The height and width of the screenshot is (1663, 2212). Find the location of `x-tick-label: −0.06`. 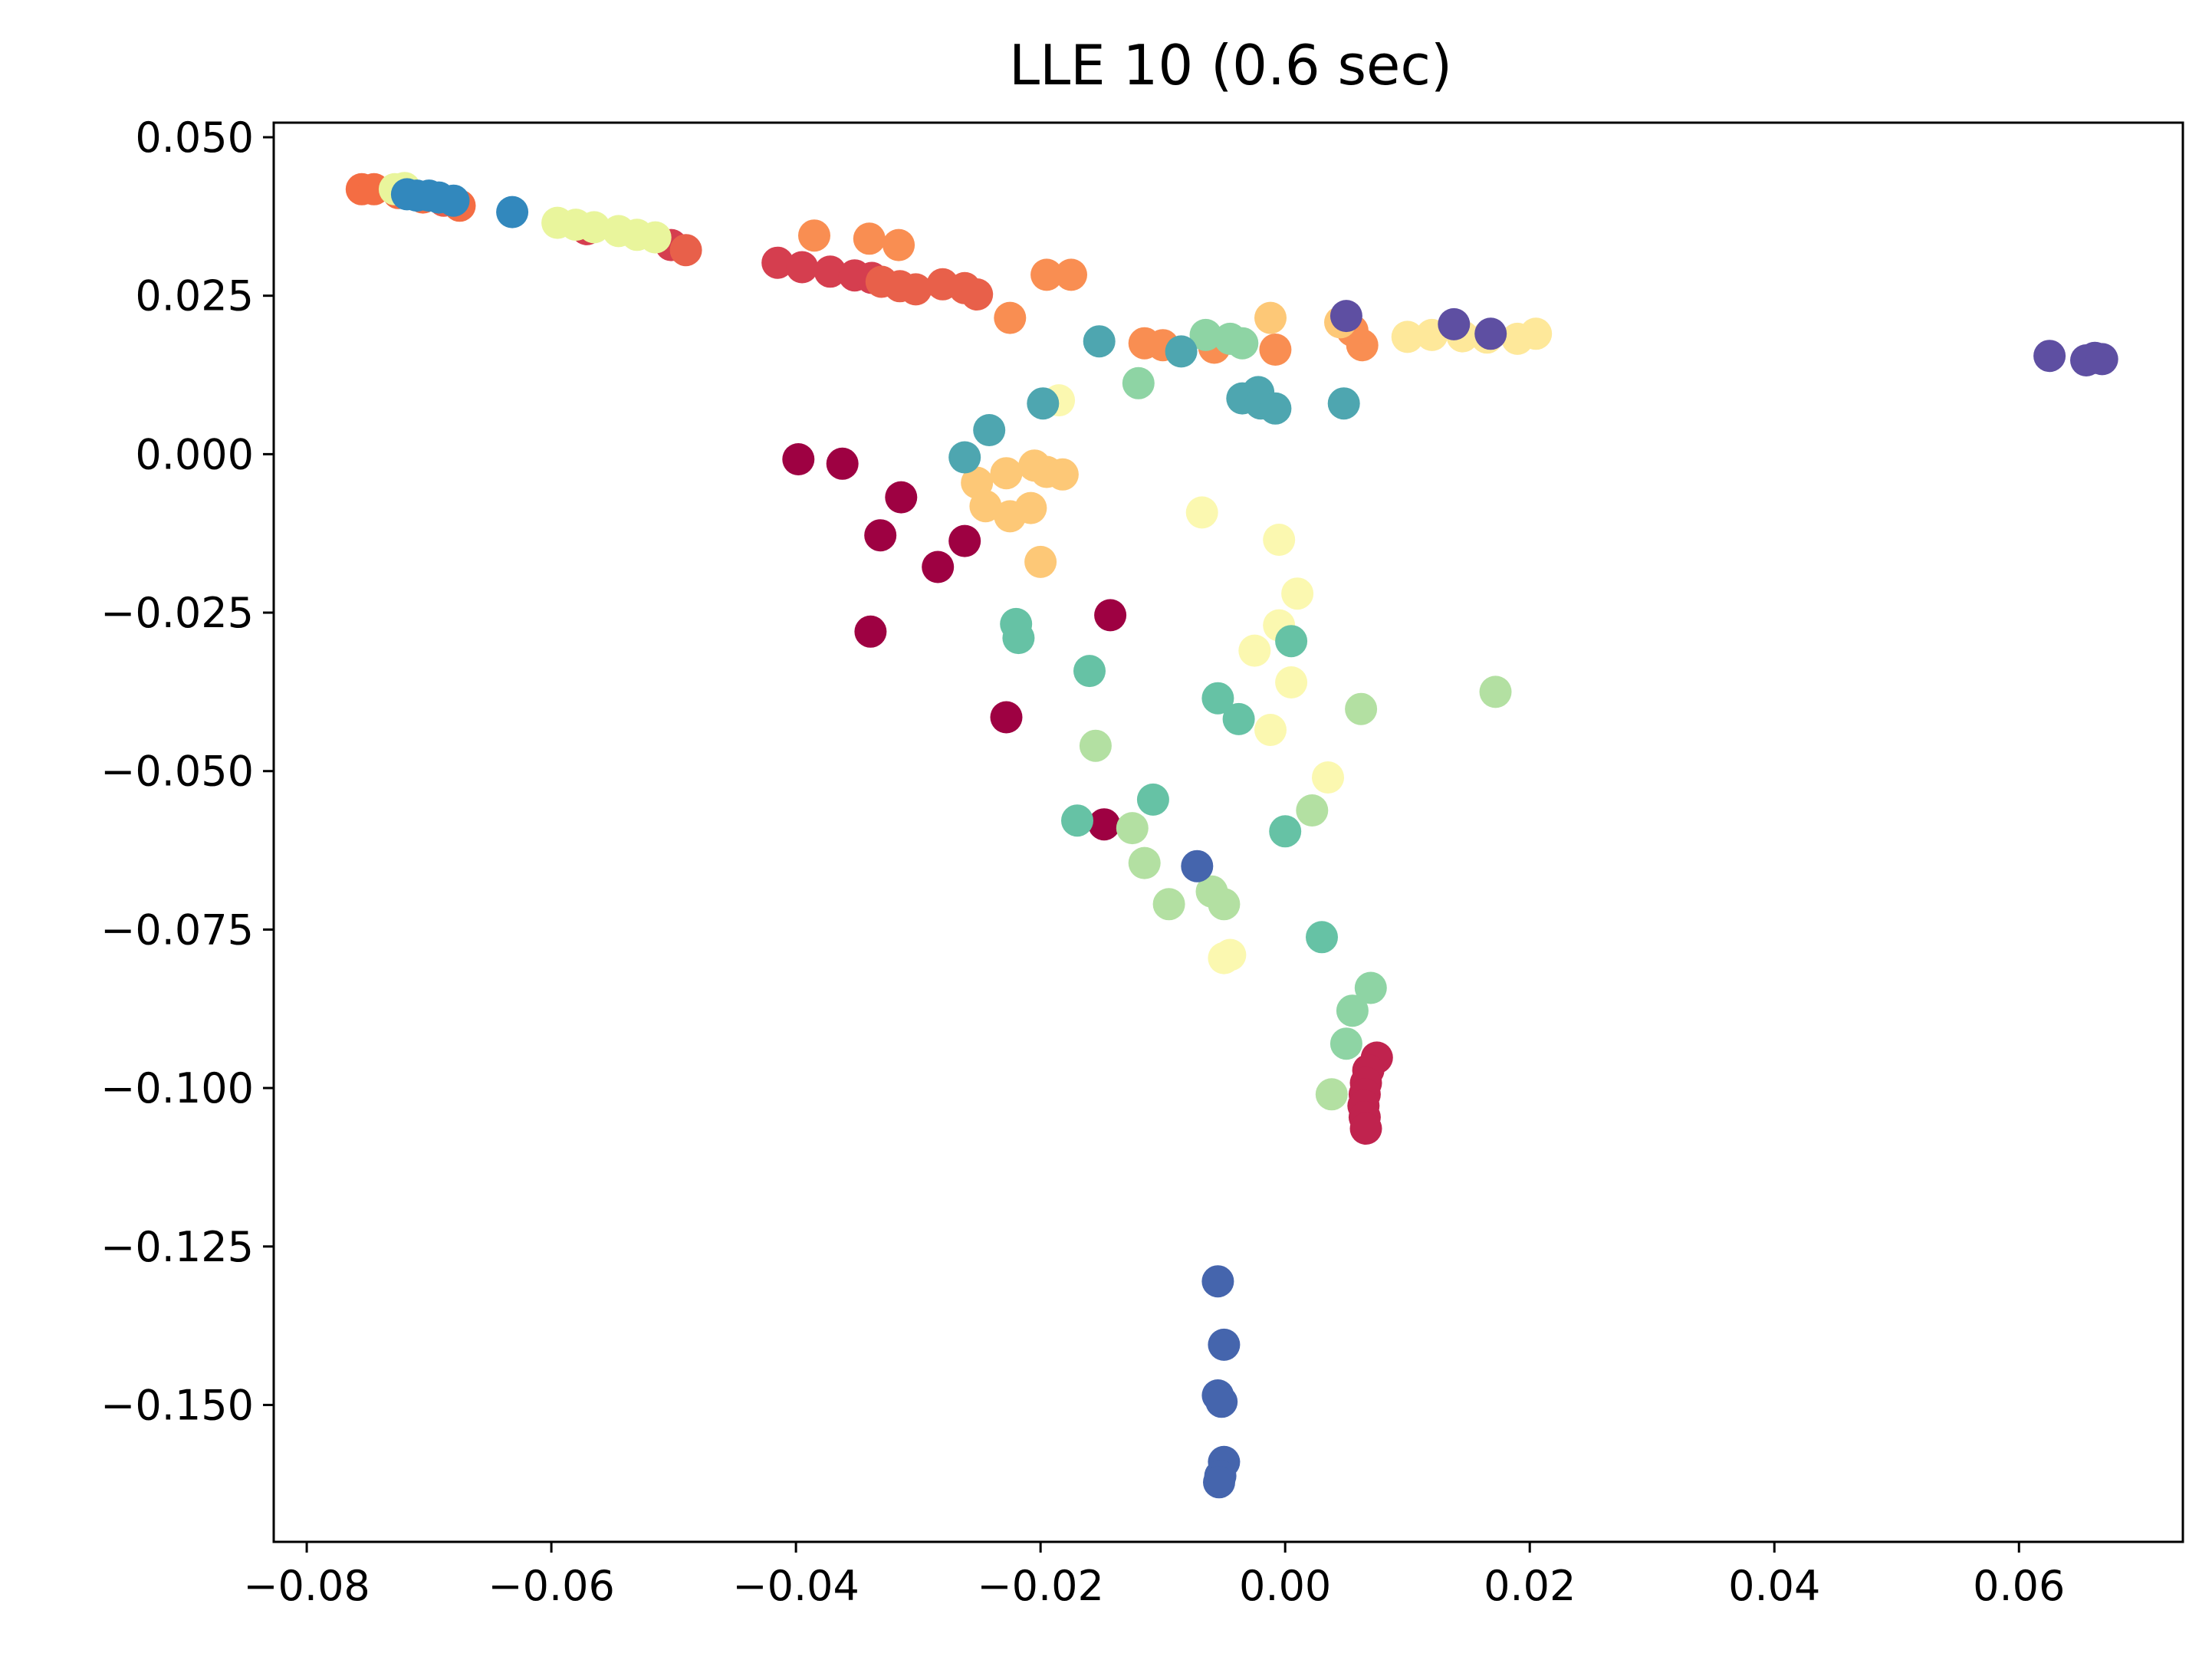

x-tick-label: −0.06 is located at coordinates (551, 1586).